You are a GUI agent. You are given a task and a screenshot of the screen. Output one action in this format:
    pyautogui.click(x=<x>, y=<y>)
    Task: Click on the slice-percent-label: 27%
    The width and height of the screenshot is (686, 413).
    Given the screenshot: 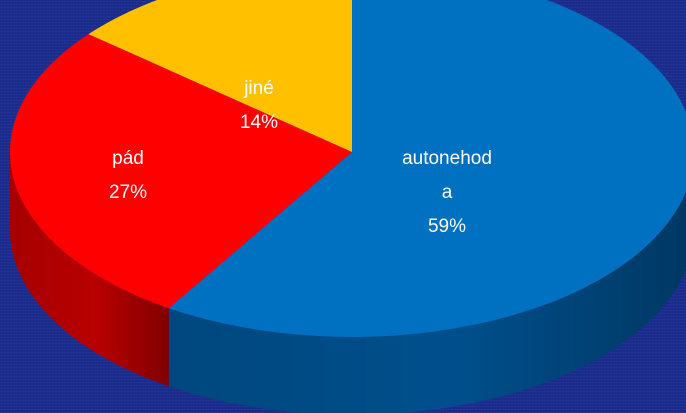 What is the action you would take?
    pyautogui.click(x=128, y=192)
    